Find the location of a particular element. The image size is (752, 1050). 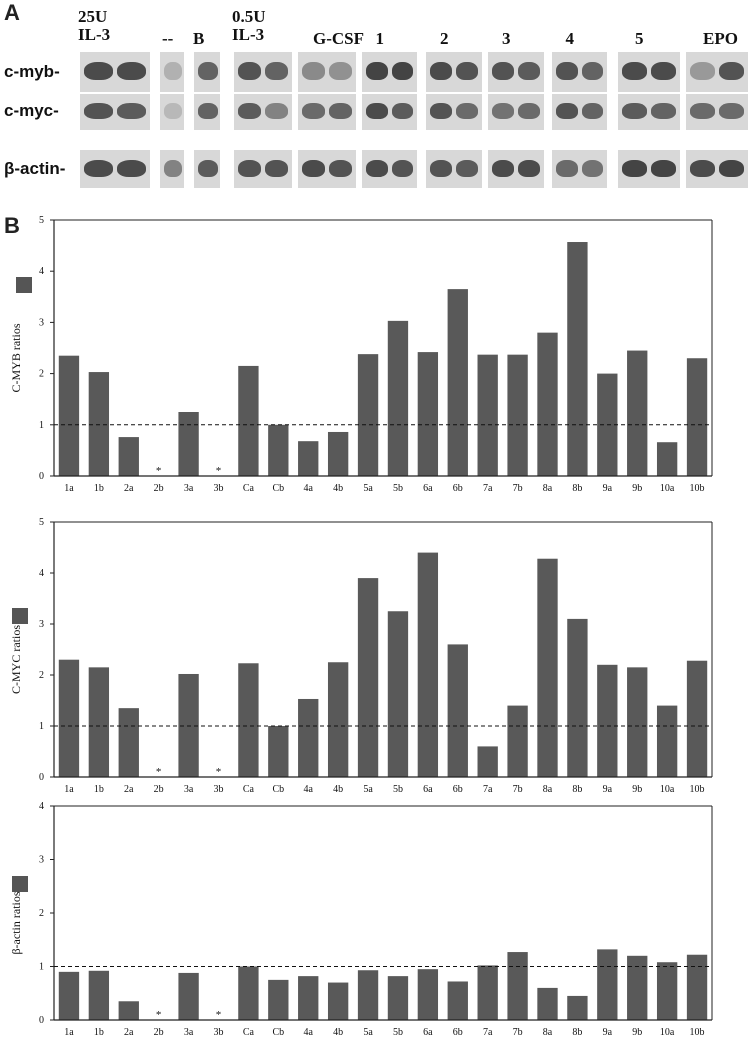

x-tick-label: 4a is located at coordinates (309, 488).